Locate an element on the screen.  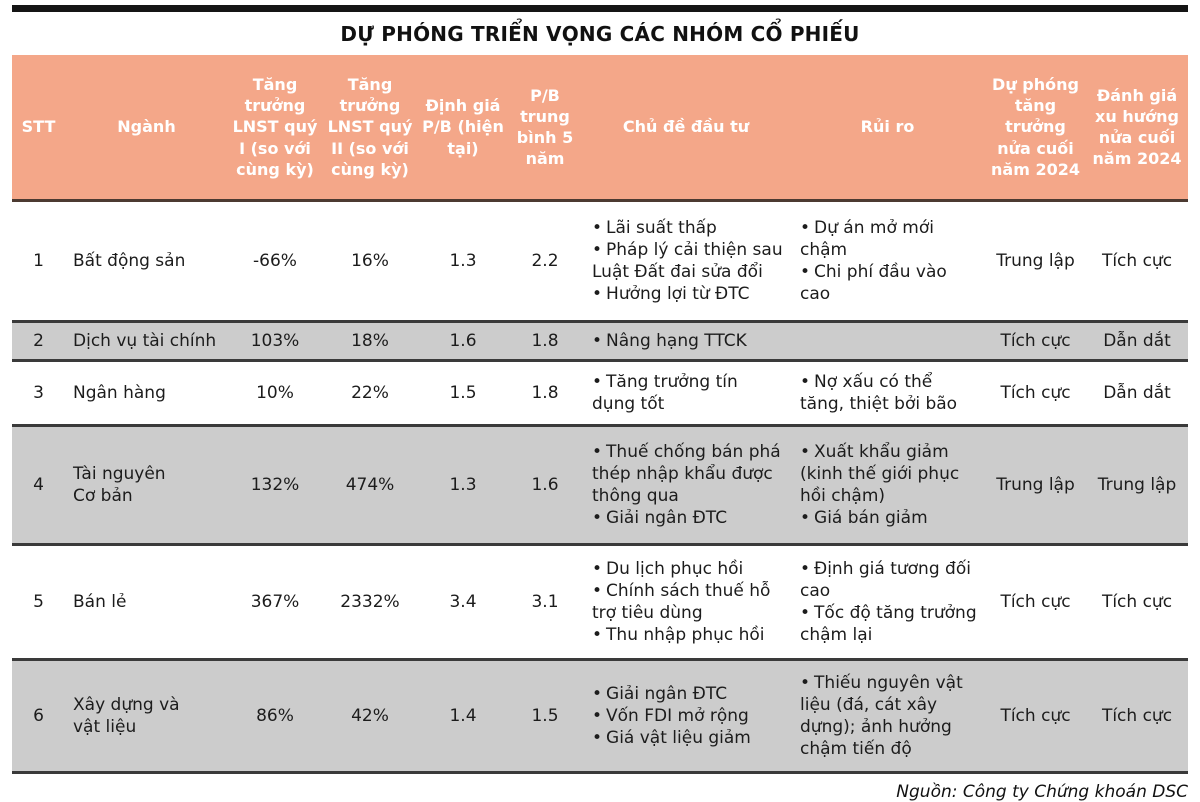
column-header: Dự phóng tăng trưởng nửa cuối năm 2024 is located at coordinates (1035, 128).